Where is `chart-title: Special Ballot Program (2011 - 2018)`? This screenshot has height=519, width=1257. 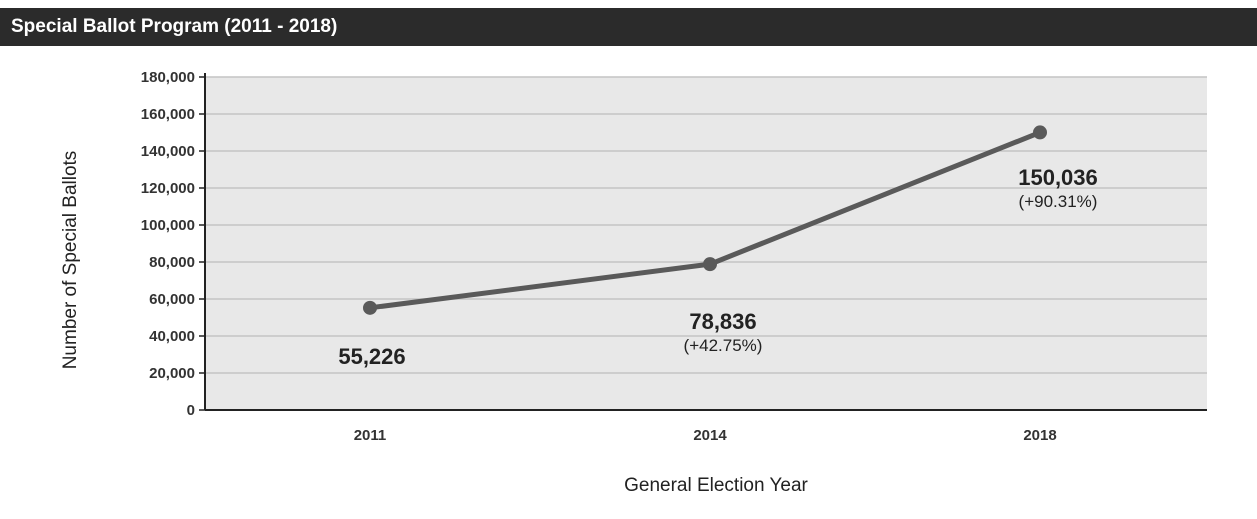
chart-title: Special Ballot Program (2011 - 2018) is located at coordinates (628, 27).